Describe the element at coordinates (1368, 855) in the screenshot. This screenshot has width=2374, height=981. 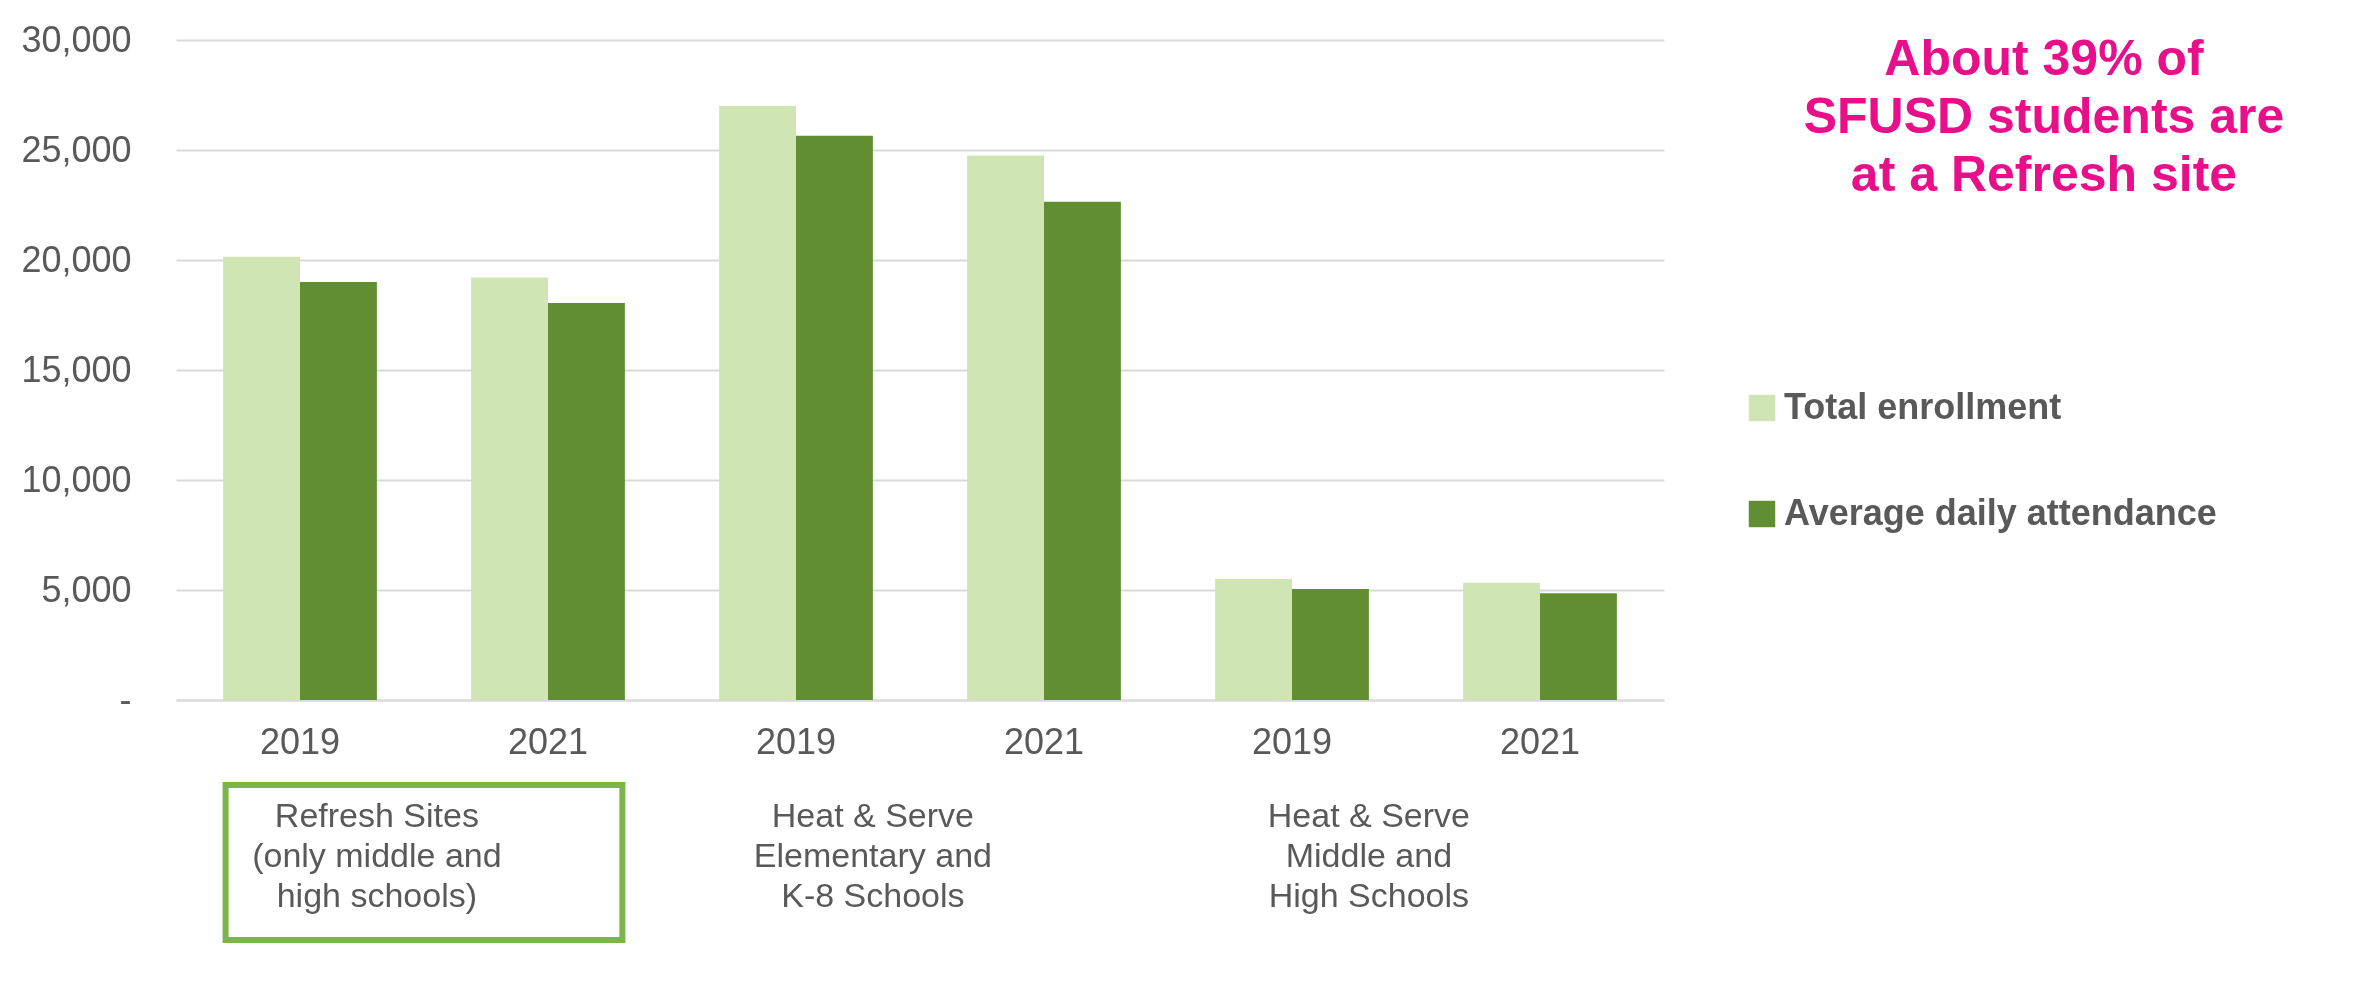
I see `text: Heat & Serve Middle and High Schools` at that location.